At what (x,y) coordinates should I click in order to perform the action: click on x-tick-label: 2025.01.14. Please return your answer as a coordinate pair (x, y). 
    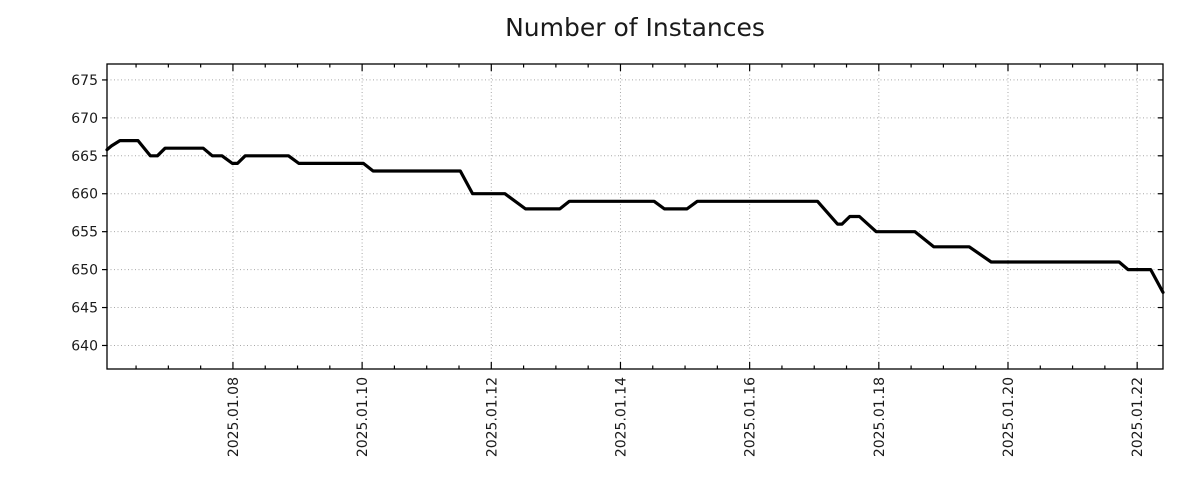
    Looking at the image, I should click on (621, 417).